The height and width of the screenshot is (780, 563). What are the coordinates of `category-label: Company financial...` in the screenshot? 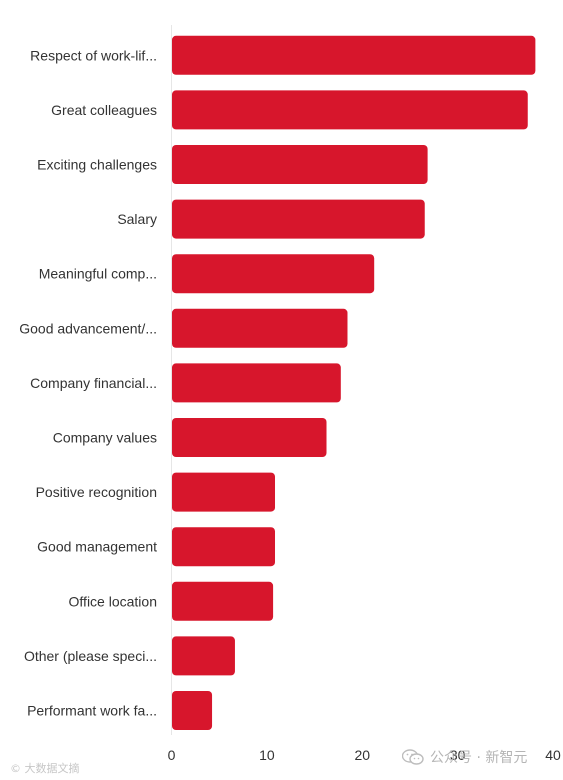 It's located at (93, 383).